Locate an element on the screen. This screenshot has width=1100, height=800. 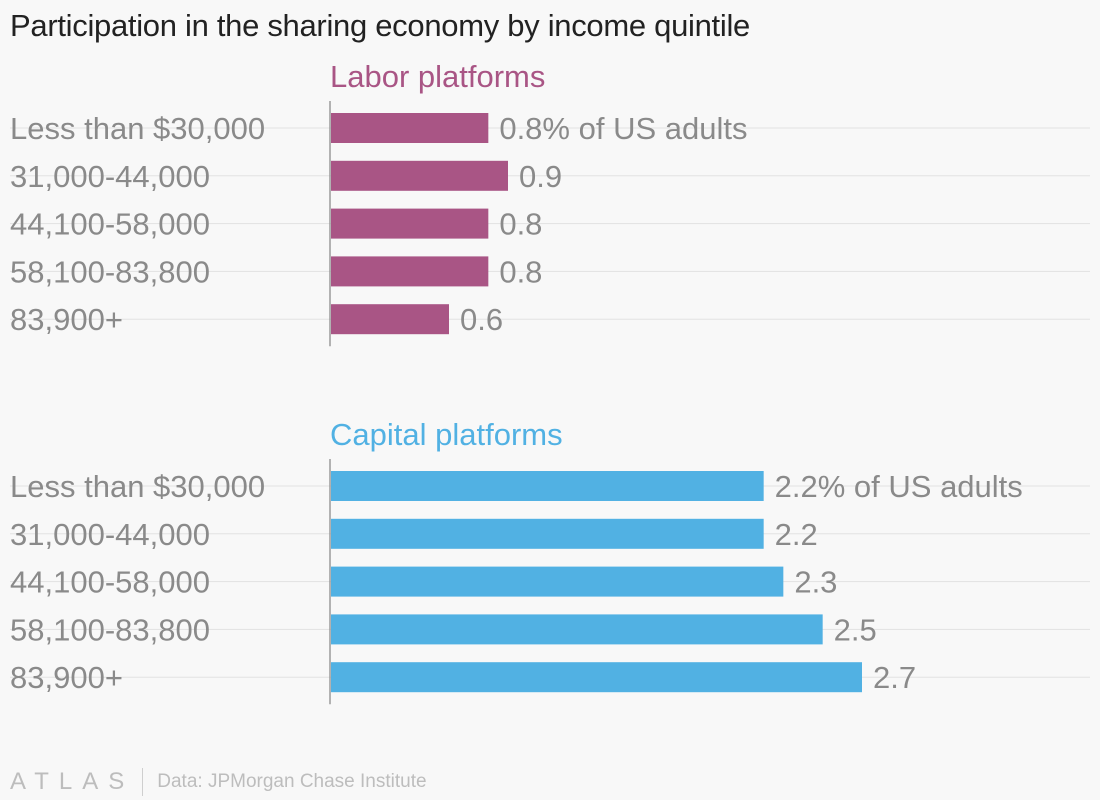
atlas-logo: ATLAS is located at coordinates (72, 781).